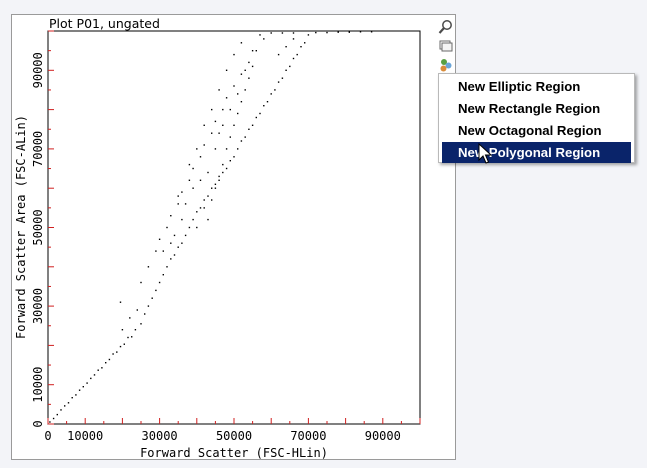  I want to click on x-axis-title: Forward Scatter (FSC-HLin), so click(234, 453).